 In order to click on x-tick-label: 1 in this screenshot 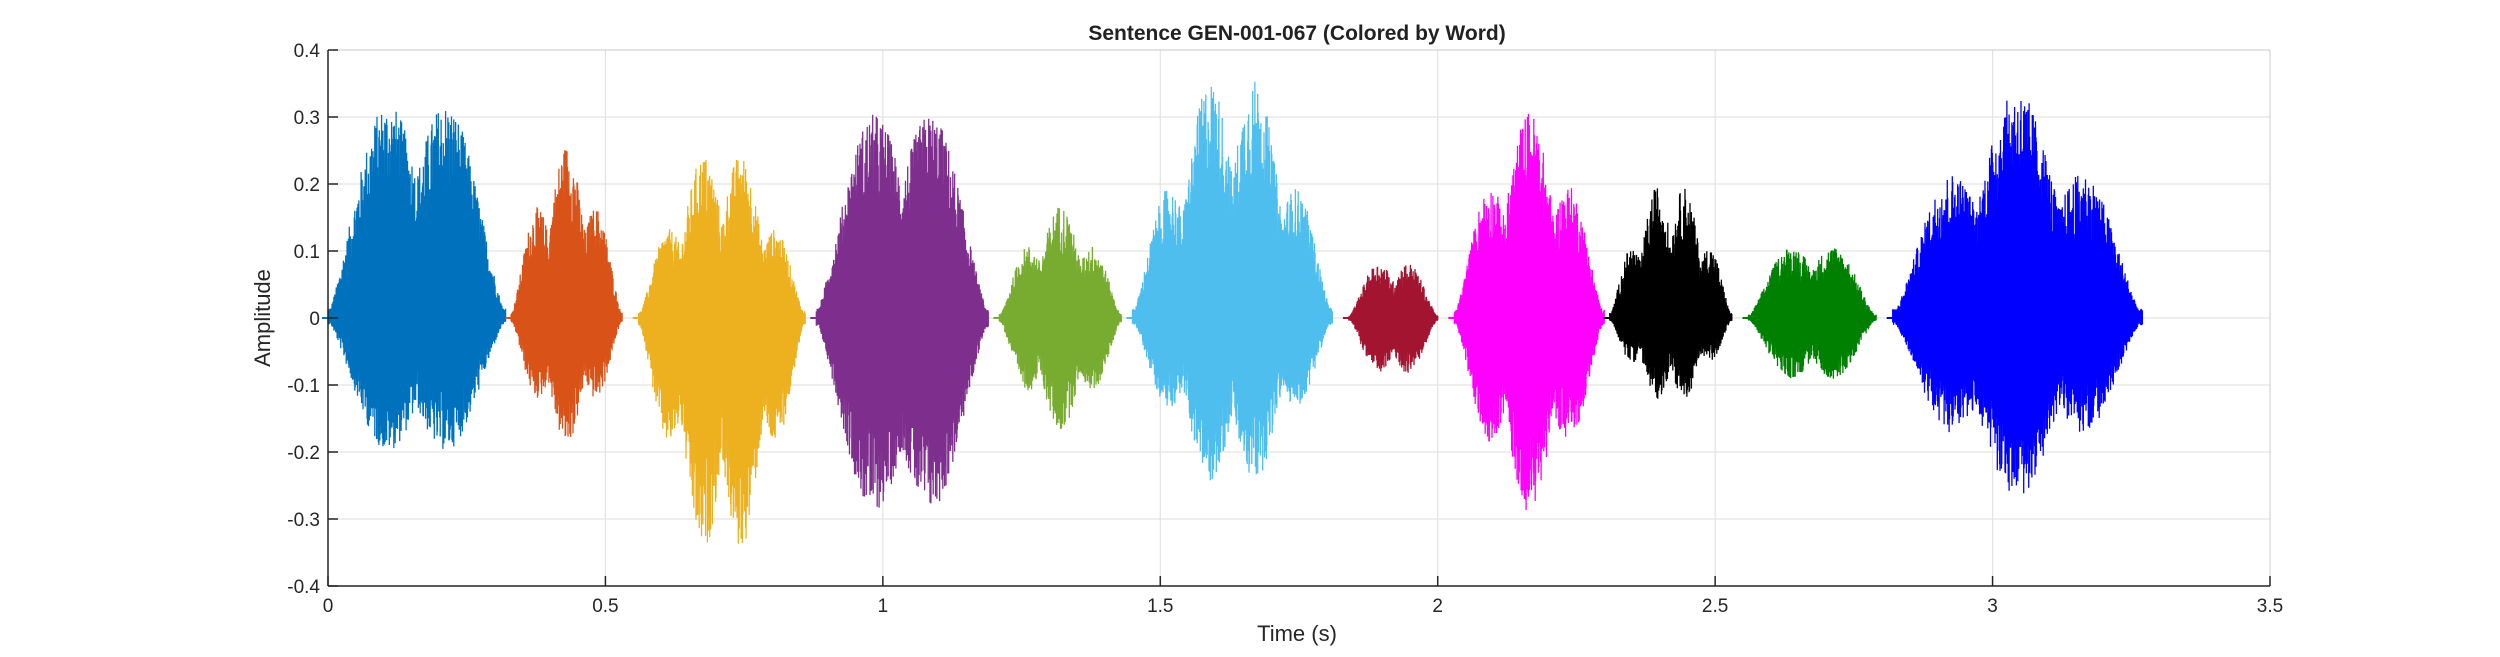, I will do `click(883, 606)`.